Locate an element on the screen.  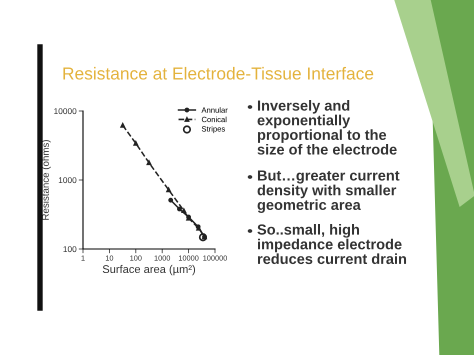
y-tick-label: 100 is located at coordinates (69, 249).